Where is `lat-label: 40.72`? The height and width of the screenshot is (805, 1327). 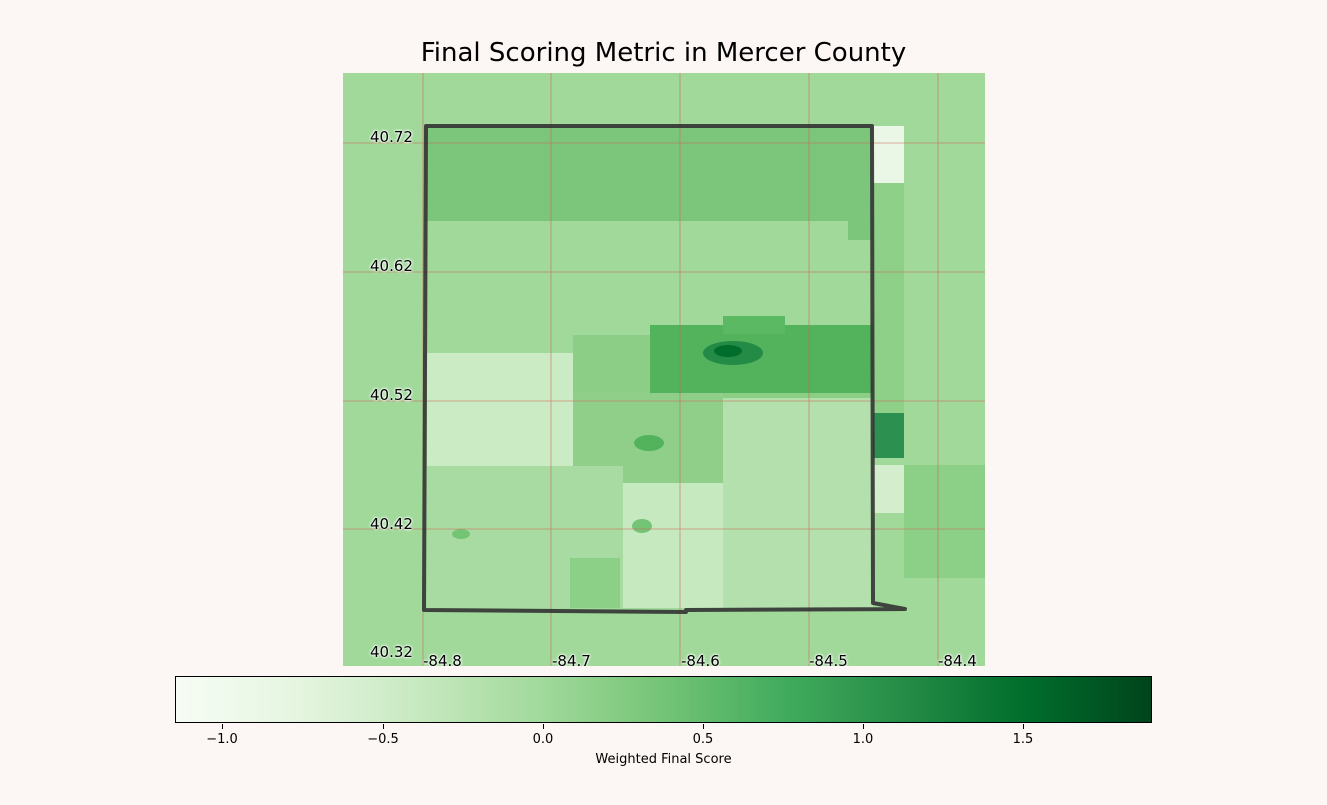
lat-label: 40.72 is located at coordinates (391, 137).